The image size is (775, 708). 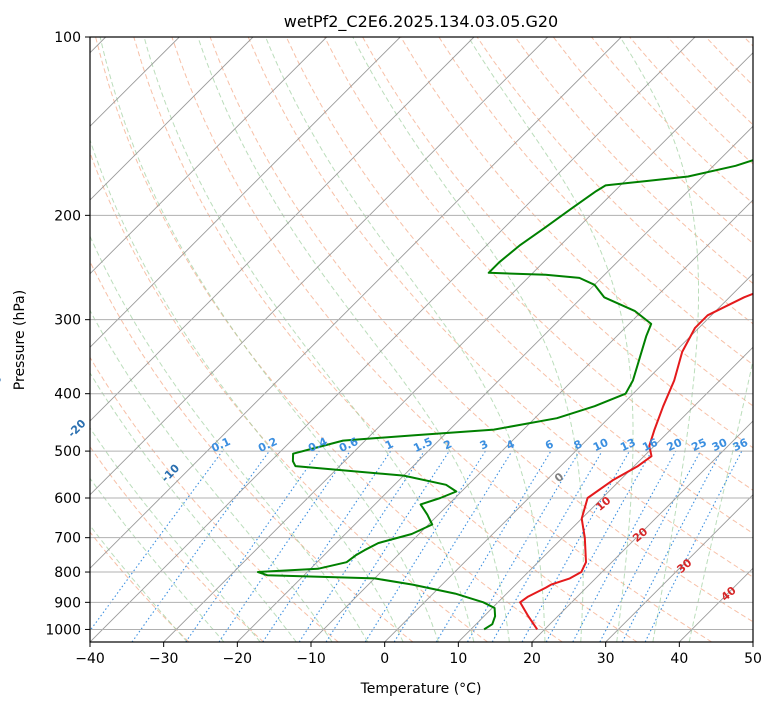 I want to click on y-tick-label: 300, so click(x=67, y=321).